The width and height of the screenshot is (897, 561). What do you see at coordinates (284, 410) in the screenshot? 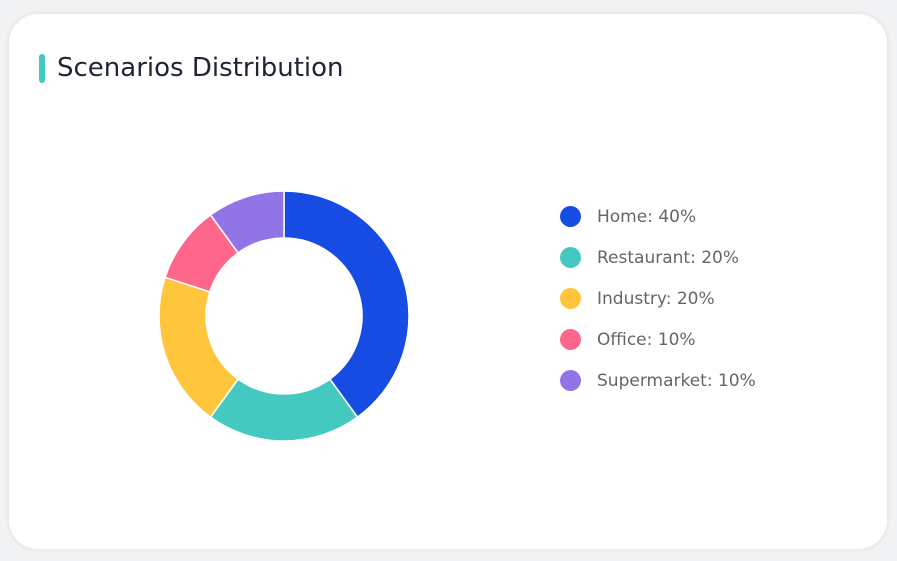
I see `donut-slice-restaurant` at bounding box center [284, 410].